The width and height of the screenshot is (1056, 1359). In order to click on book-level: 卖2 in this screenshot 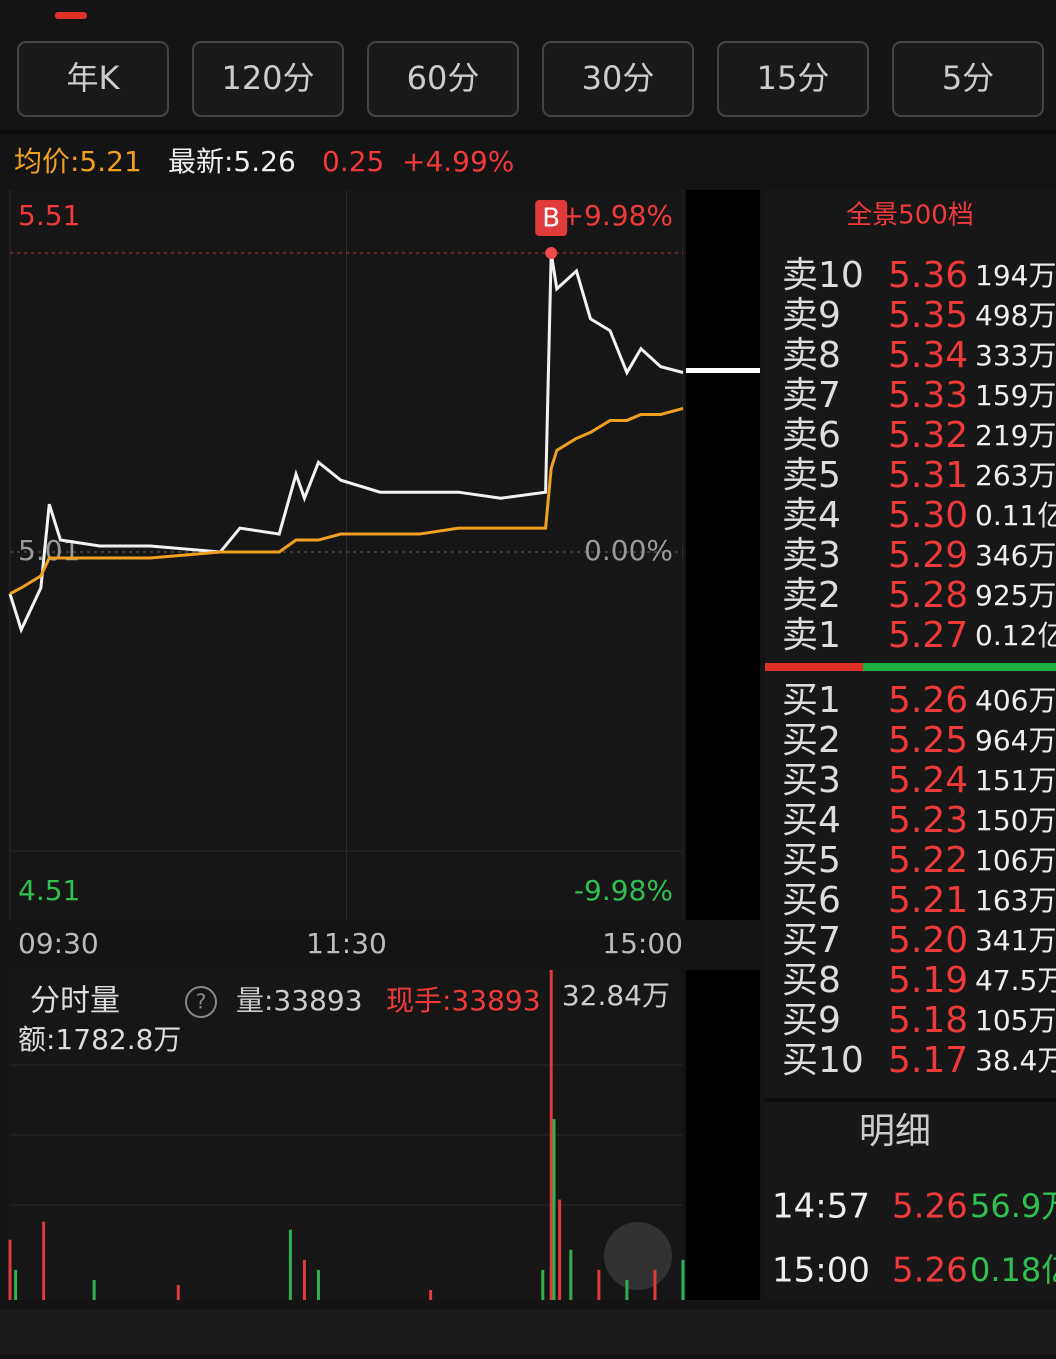, I will do `click(811, 595)`.